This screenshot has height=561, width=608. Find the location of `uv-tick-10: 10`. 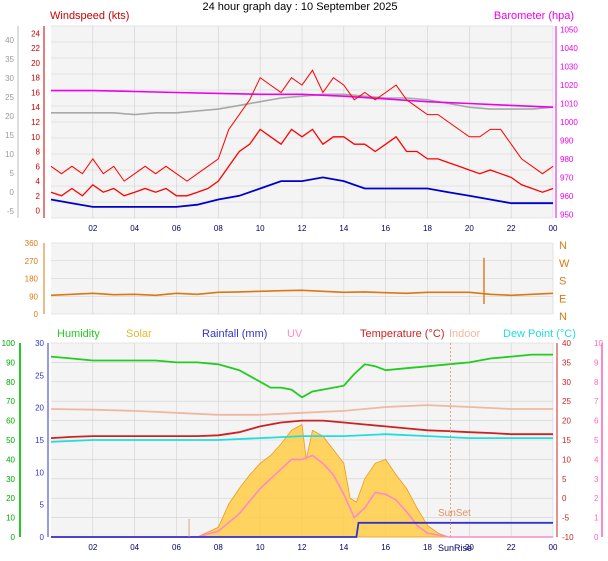

uv-tick-10: 10 is located at coordinates (598, 343).